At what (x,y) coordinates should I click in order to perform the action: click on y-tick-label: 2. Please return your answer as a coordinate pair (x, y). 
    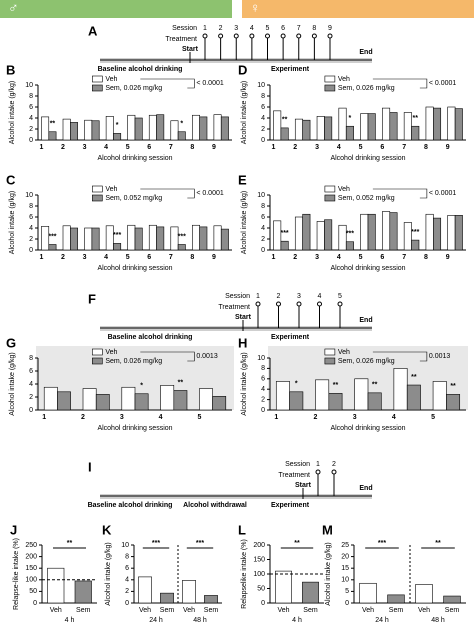
    Looking at the image, I should click on (31, 397).